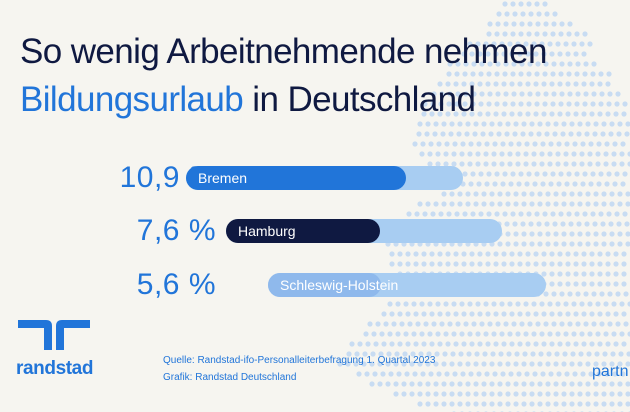 The height and width of the screenshot is (412, 630). I want to click on title-line-2-rest: in Deutschland, so click(359, 99).